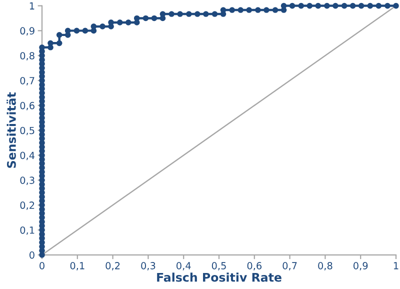  Describe the element at coordinates (27, 180) in the screenshot. I see `y-tick-label: 0,3` at that location.